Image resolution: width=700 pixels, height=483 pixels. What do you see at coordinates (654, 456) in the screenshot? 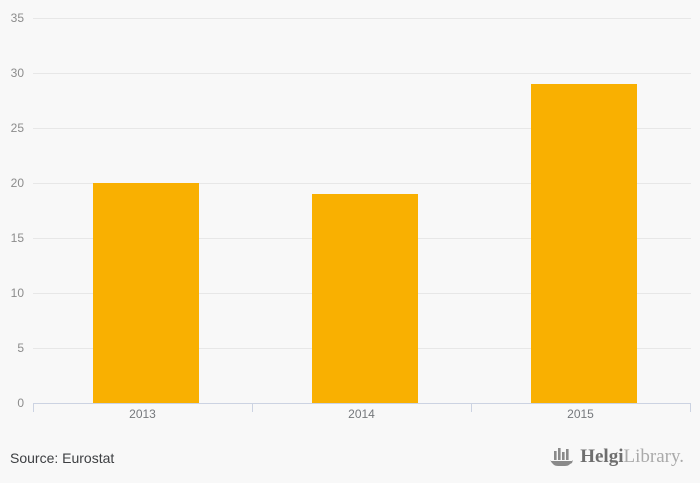
I see `logo-brand-secondary: Library.` at bounding box center [654, 456].